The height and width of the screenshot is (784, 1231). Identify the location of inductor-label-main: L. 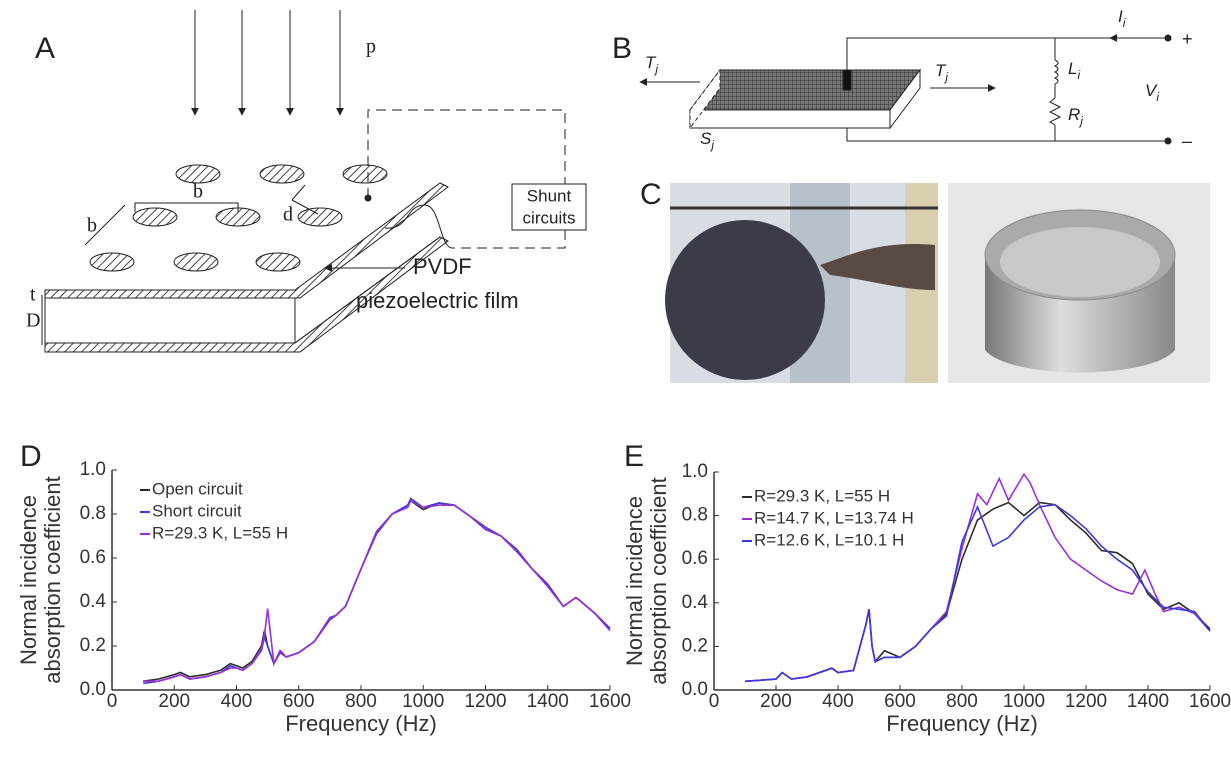
(1072, 68).